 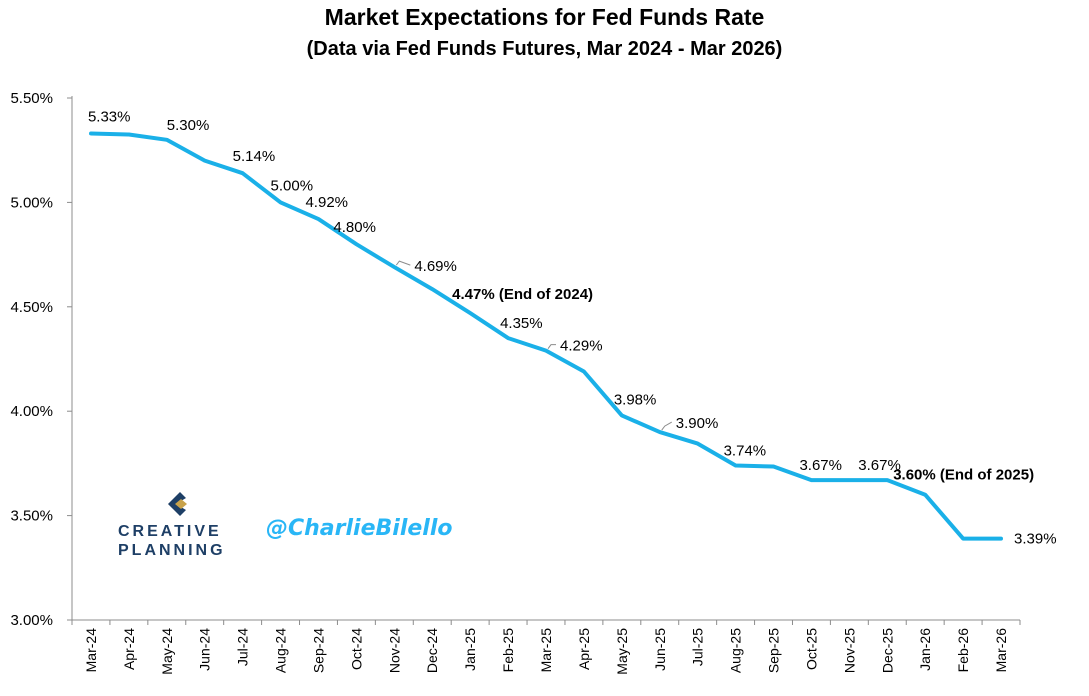 I want to click on x-tick-label: Mar-24, so click(x=91, y=650).